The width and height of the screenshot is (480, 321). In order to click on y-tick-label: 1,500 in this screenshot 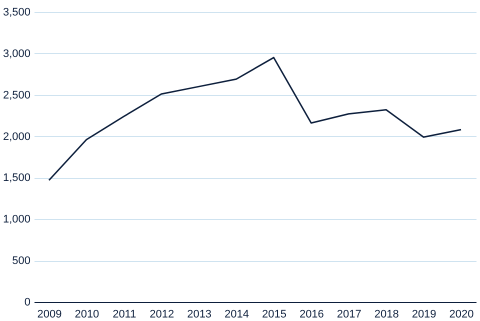, I will do `click(16, 178)`.